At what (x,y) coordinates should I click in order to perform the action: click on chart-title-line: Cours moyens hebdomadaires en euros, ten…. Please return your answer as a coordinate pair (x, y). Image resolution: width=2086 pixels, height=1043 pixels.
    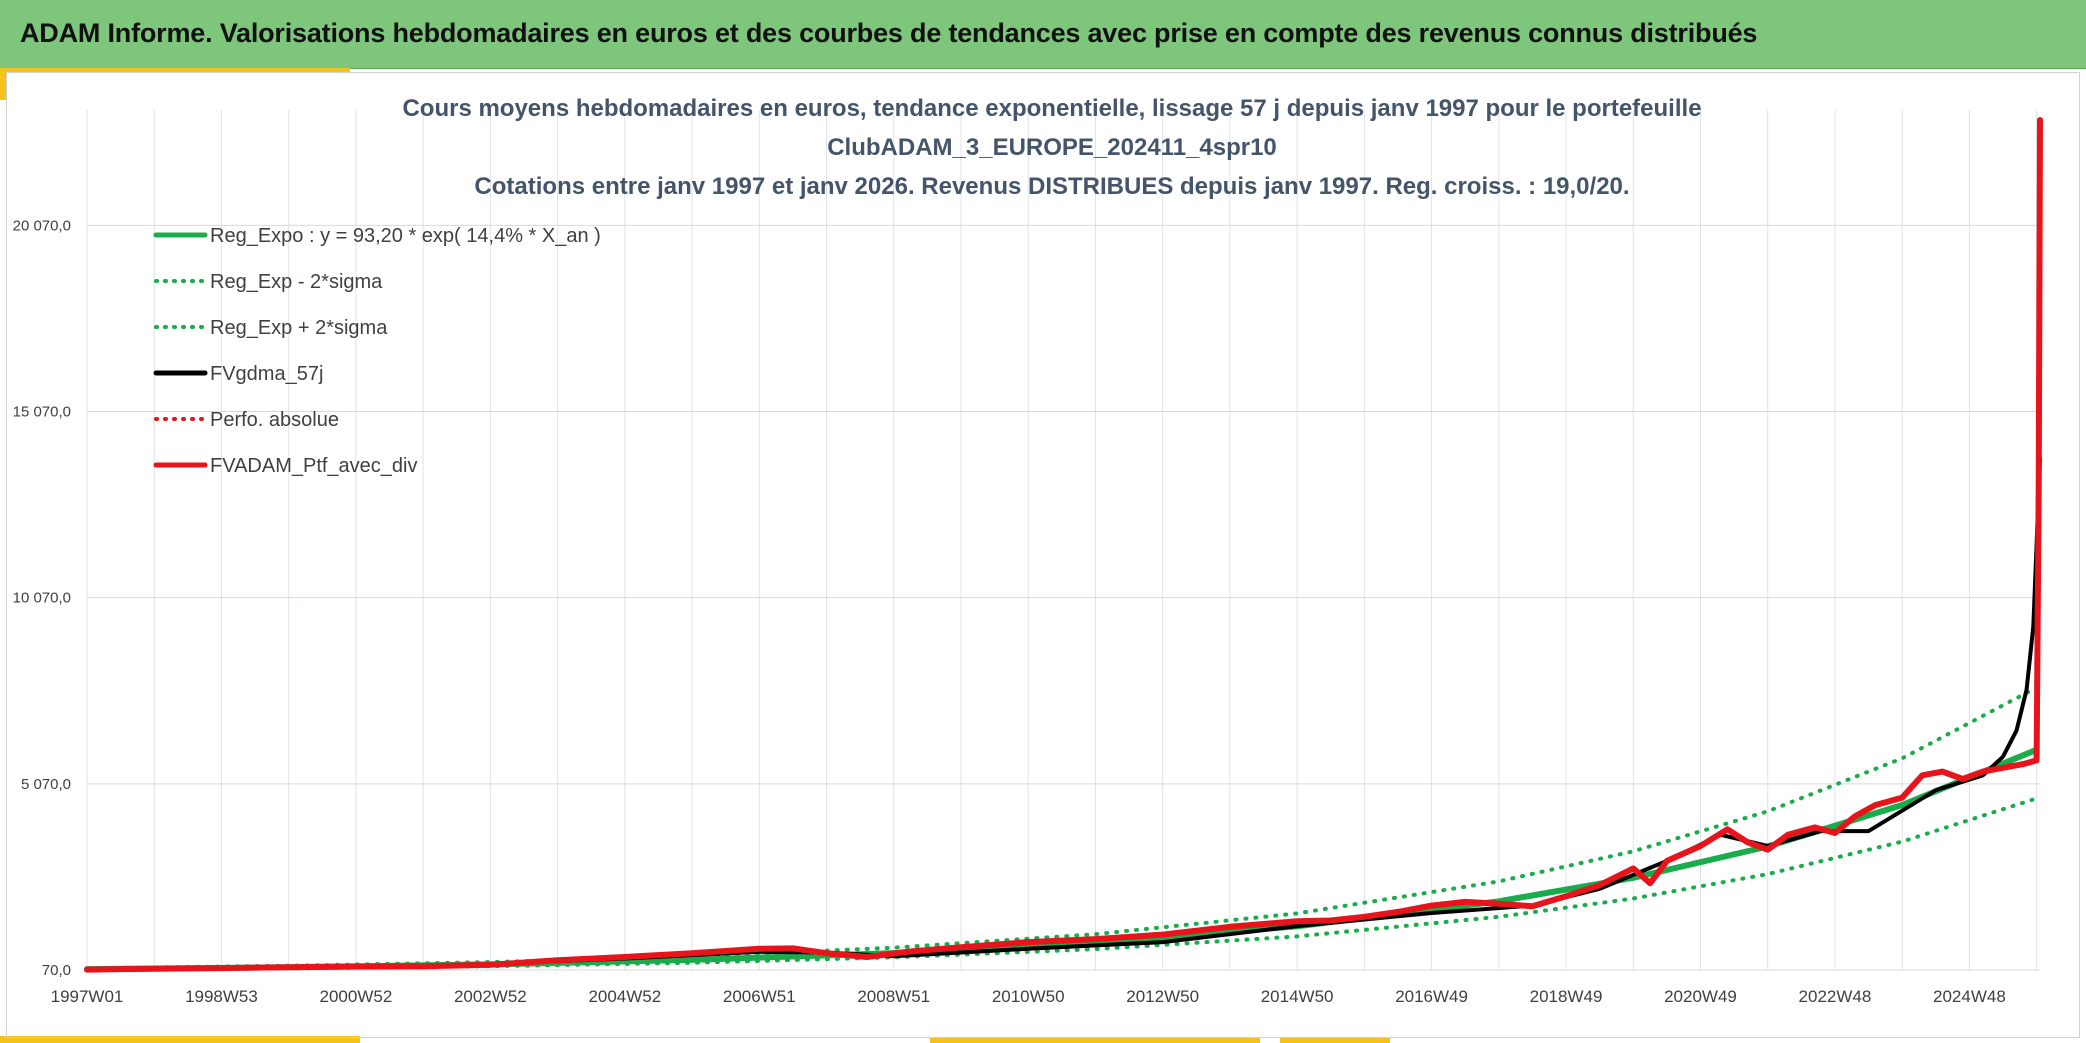
    Looking at the image, I should click on (1051, 108).